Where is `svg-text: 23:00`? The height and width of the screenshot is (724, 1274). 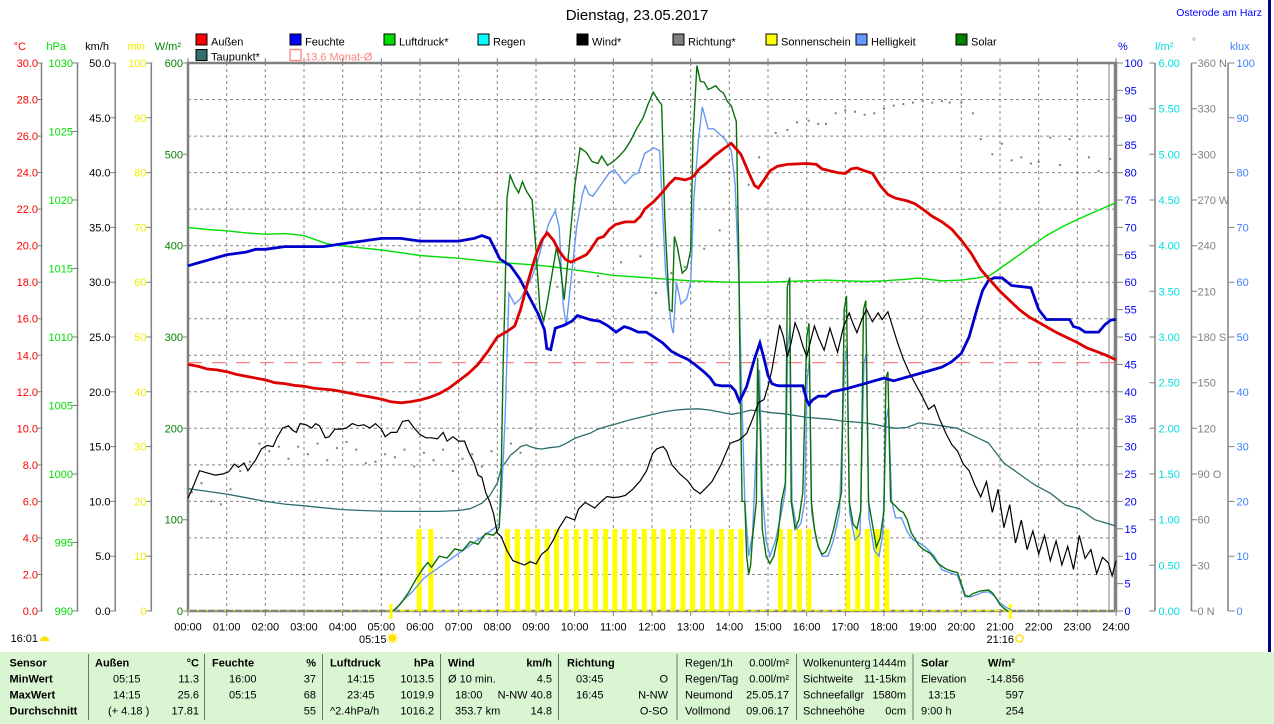
svg-text: 23:00 is located at coordinates (1078, 628).